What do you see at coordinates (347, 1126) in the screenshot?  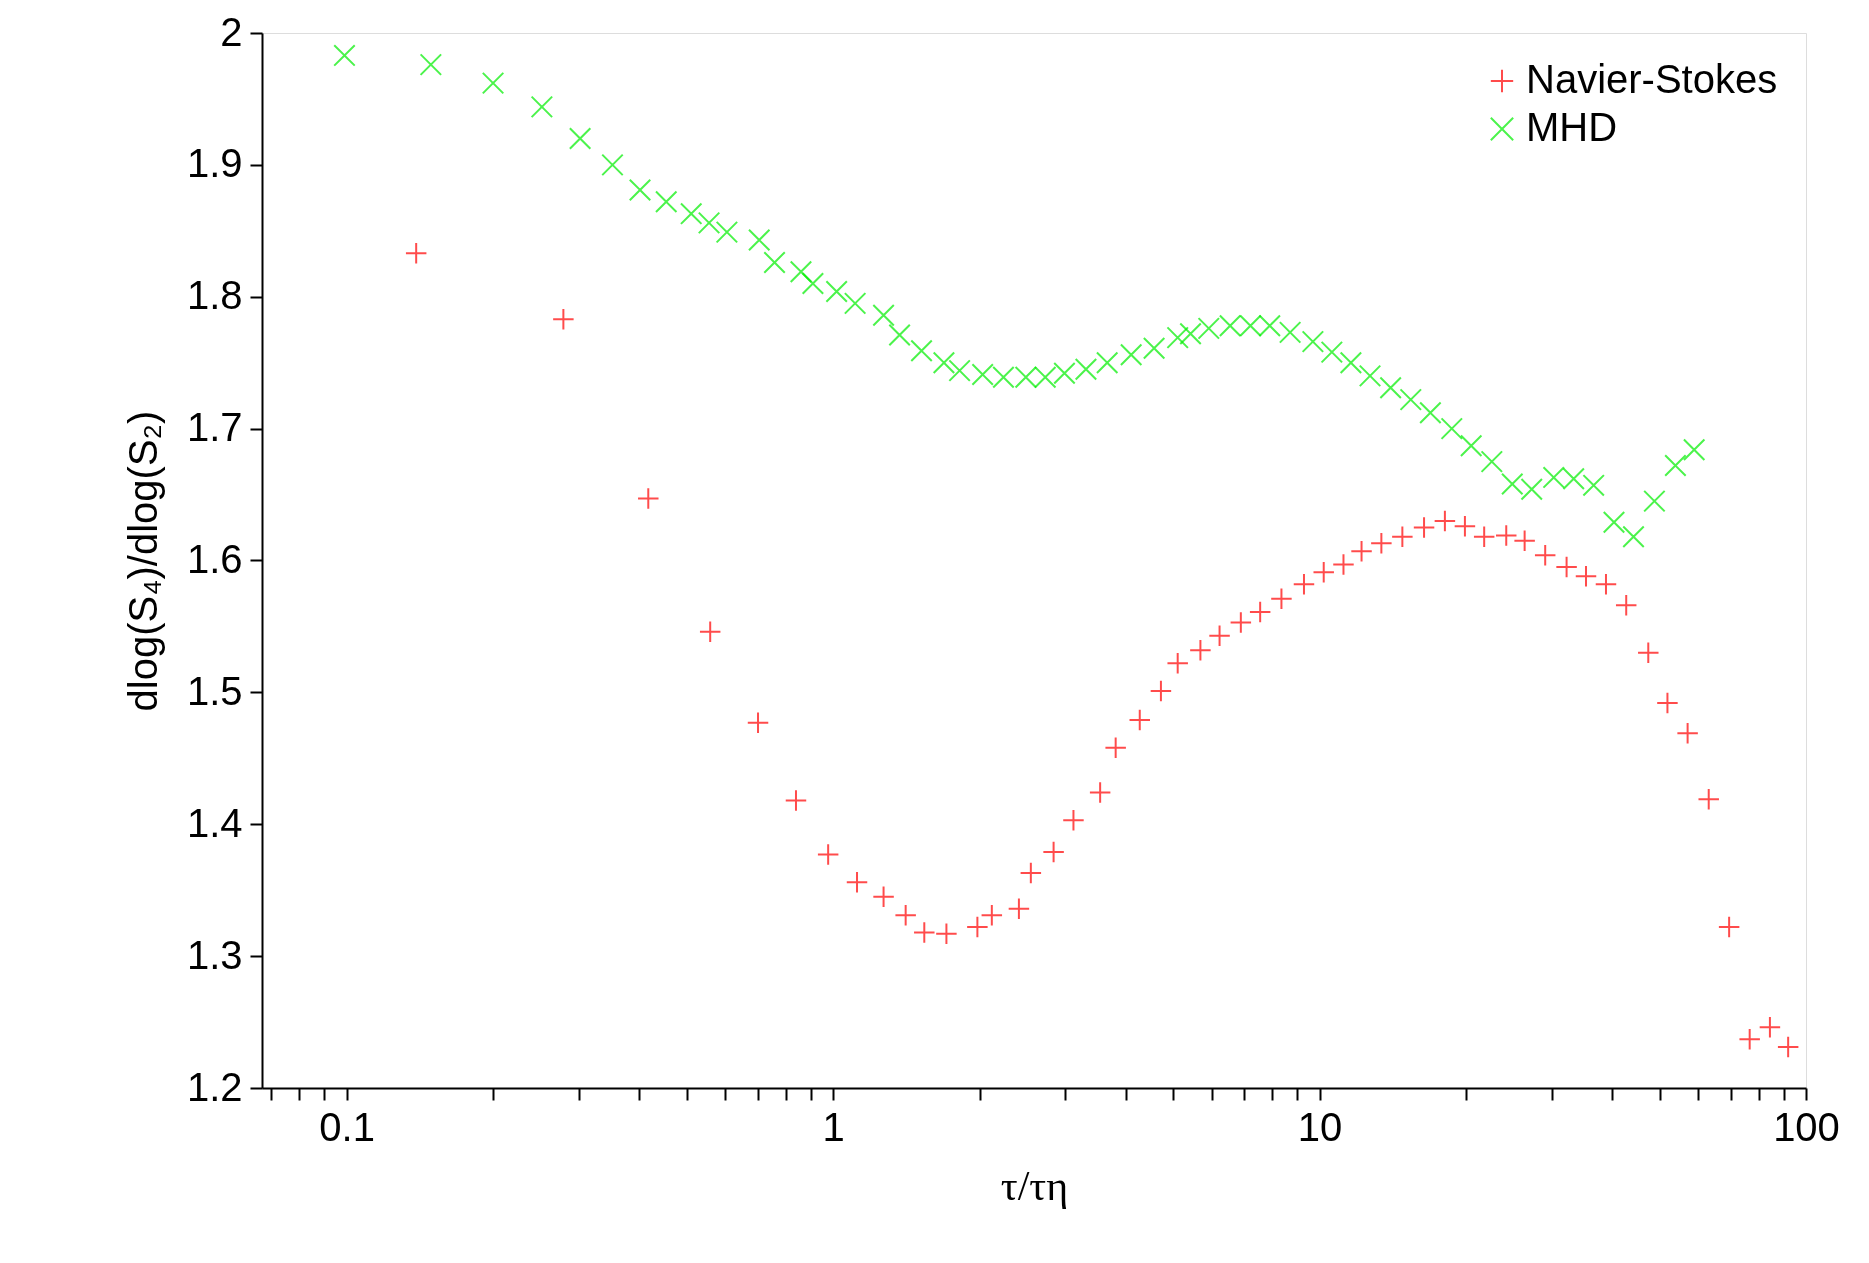 I see `x-tick-label: 0.1` at bounding box center [347, 1126].